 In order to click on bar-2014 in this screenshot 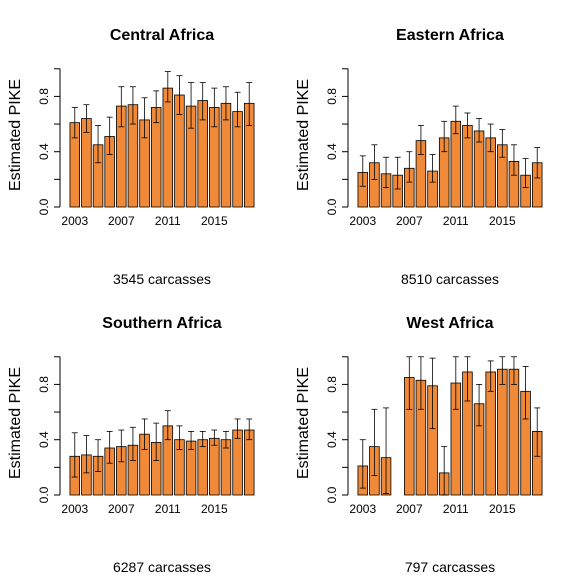, I will do `click(202, 467)`.